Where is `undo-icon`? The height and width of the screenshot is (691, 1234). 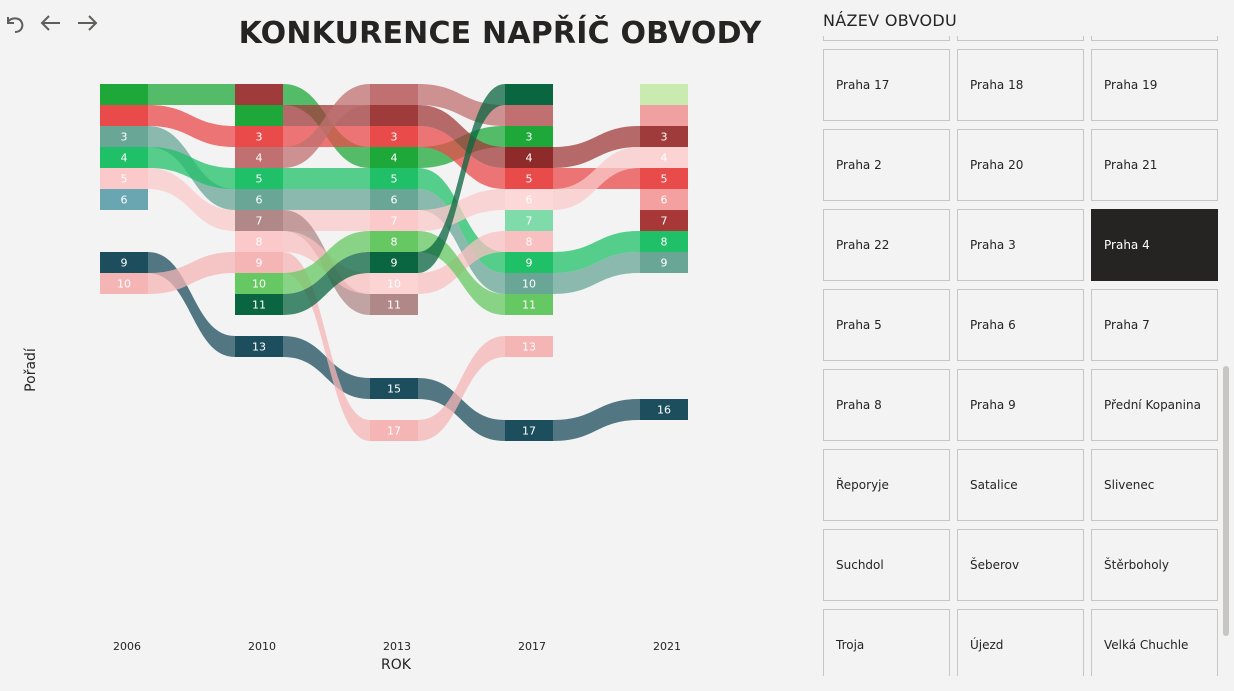 undo-icon is located at coordinates (15, 25).